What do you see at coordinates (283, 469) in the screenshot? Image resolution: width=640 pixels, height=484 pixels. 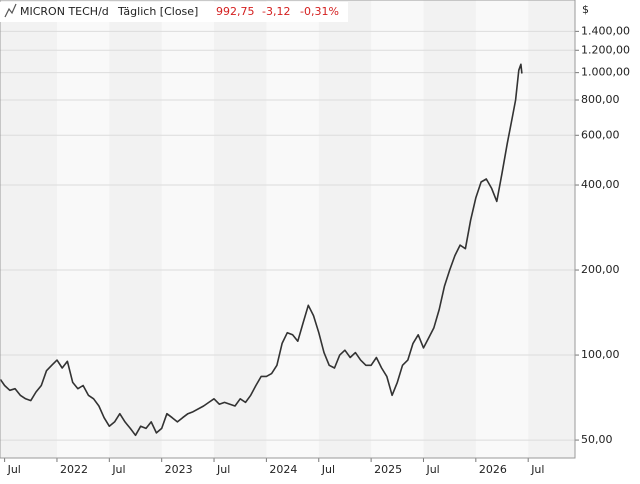 I see `x-tick-label: 2024` at bounding box center [283, 469].